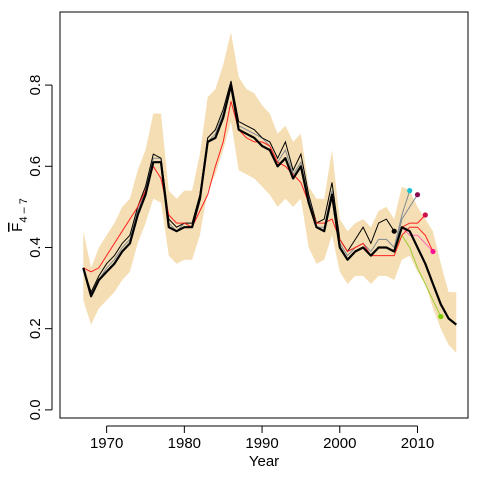  I want to click on x-tick-label: 1980, so click(184, 443).